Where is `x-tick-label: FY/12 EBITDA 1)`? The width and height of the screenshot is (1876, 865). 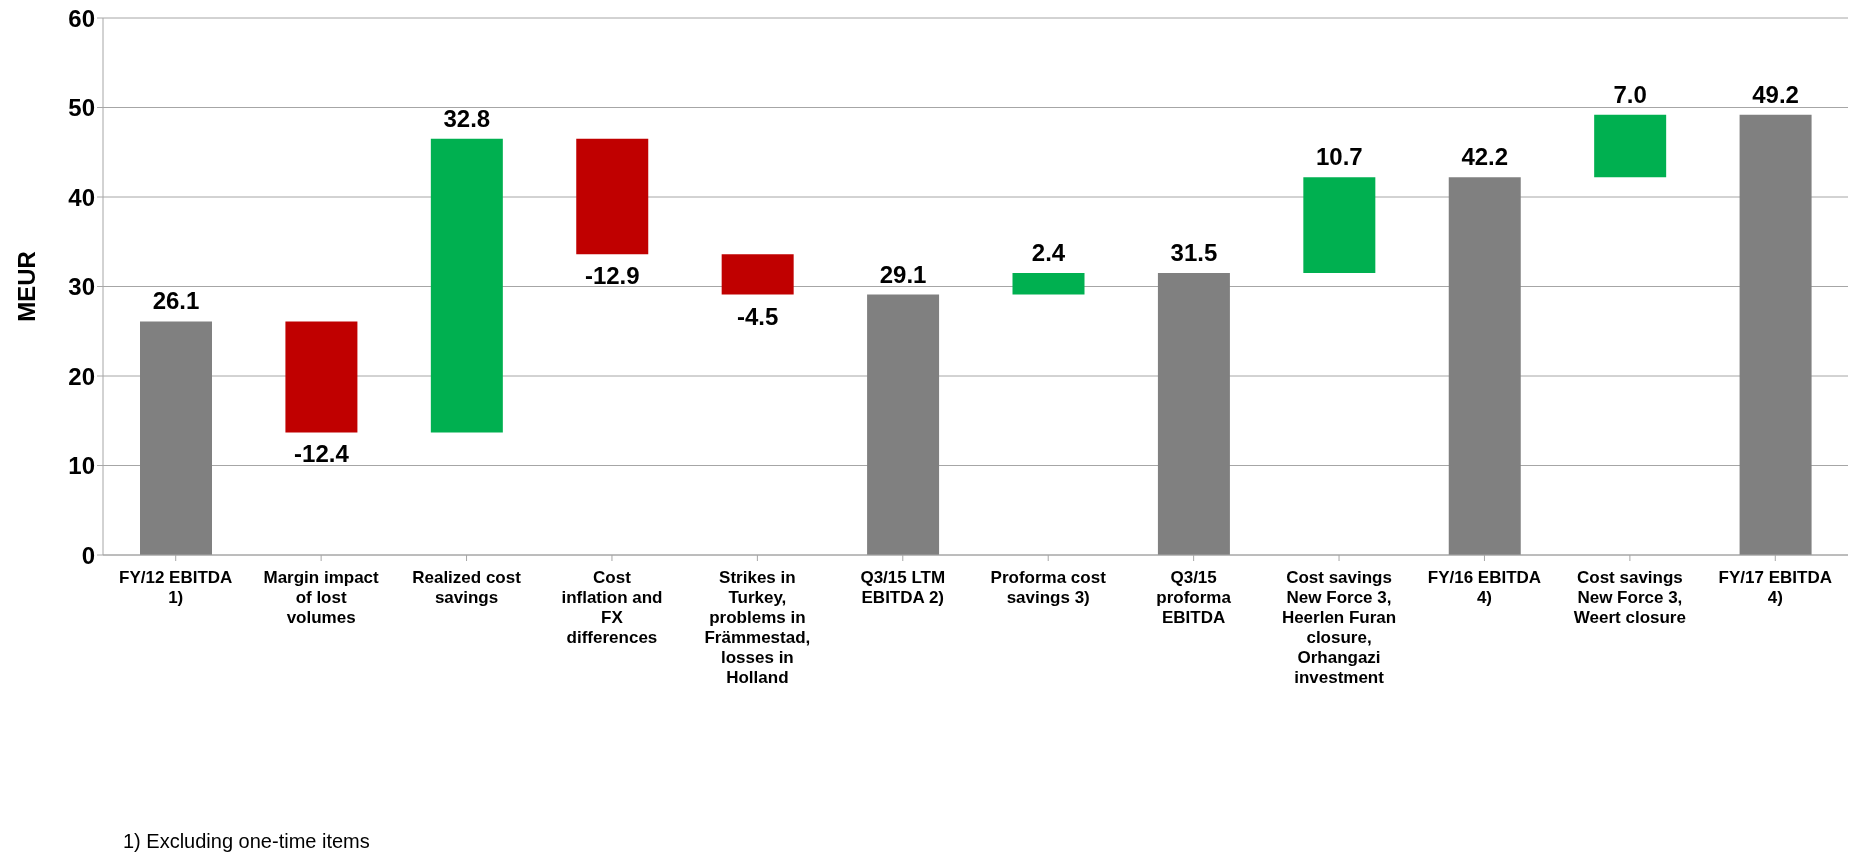 x-tick-label: FY/12 EBITDA 1) is located at coordinates (176, 587).